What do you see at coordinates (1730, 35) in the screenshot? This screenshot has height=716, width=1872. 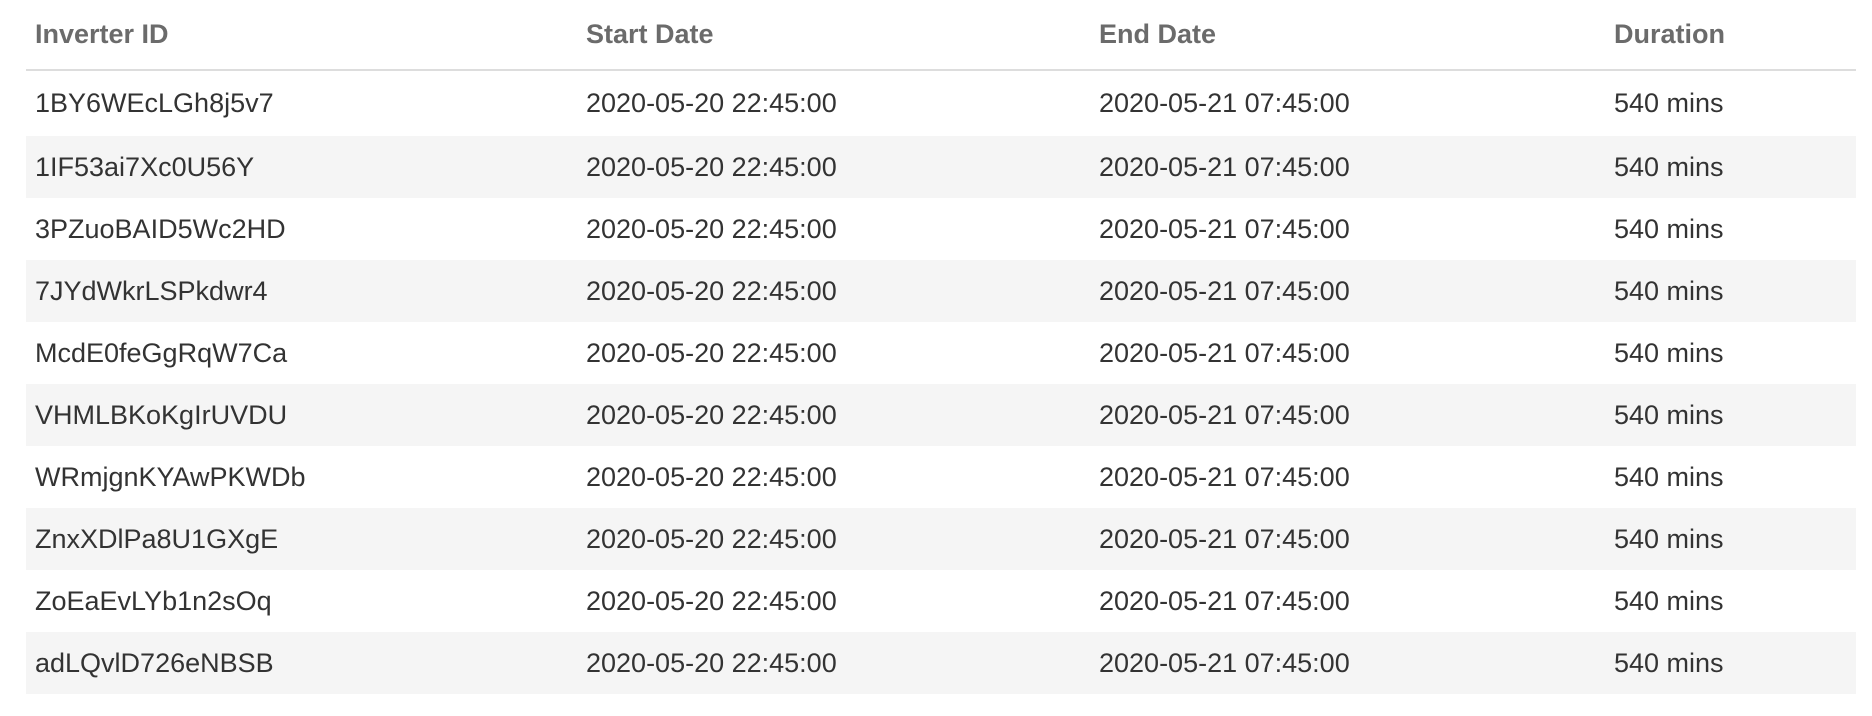 I see `column-header-duration: Duration` at bounding box center [1730, 35].